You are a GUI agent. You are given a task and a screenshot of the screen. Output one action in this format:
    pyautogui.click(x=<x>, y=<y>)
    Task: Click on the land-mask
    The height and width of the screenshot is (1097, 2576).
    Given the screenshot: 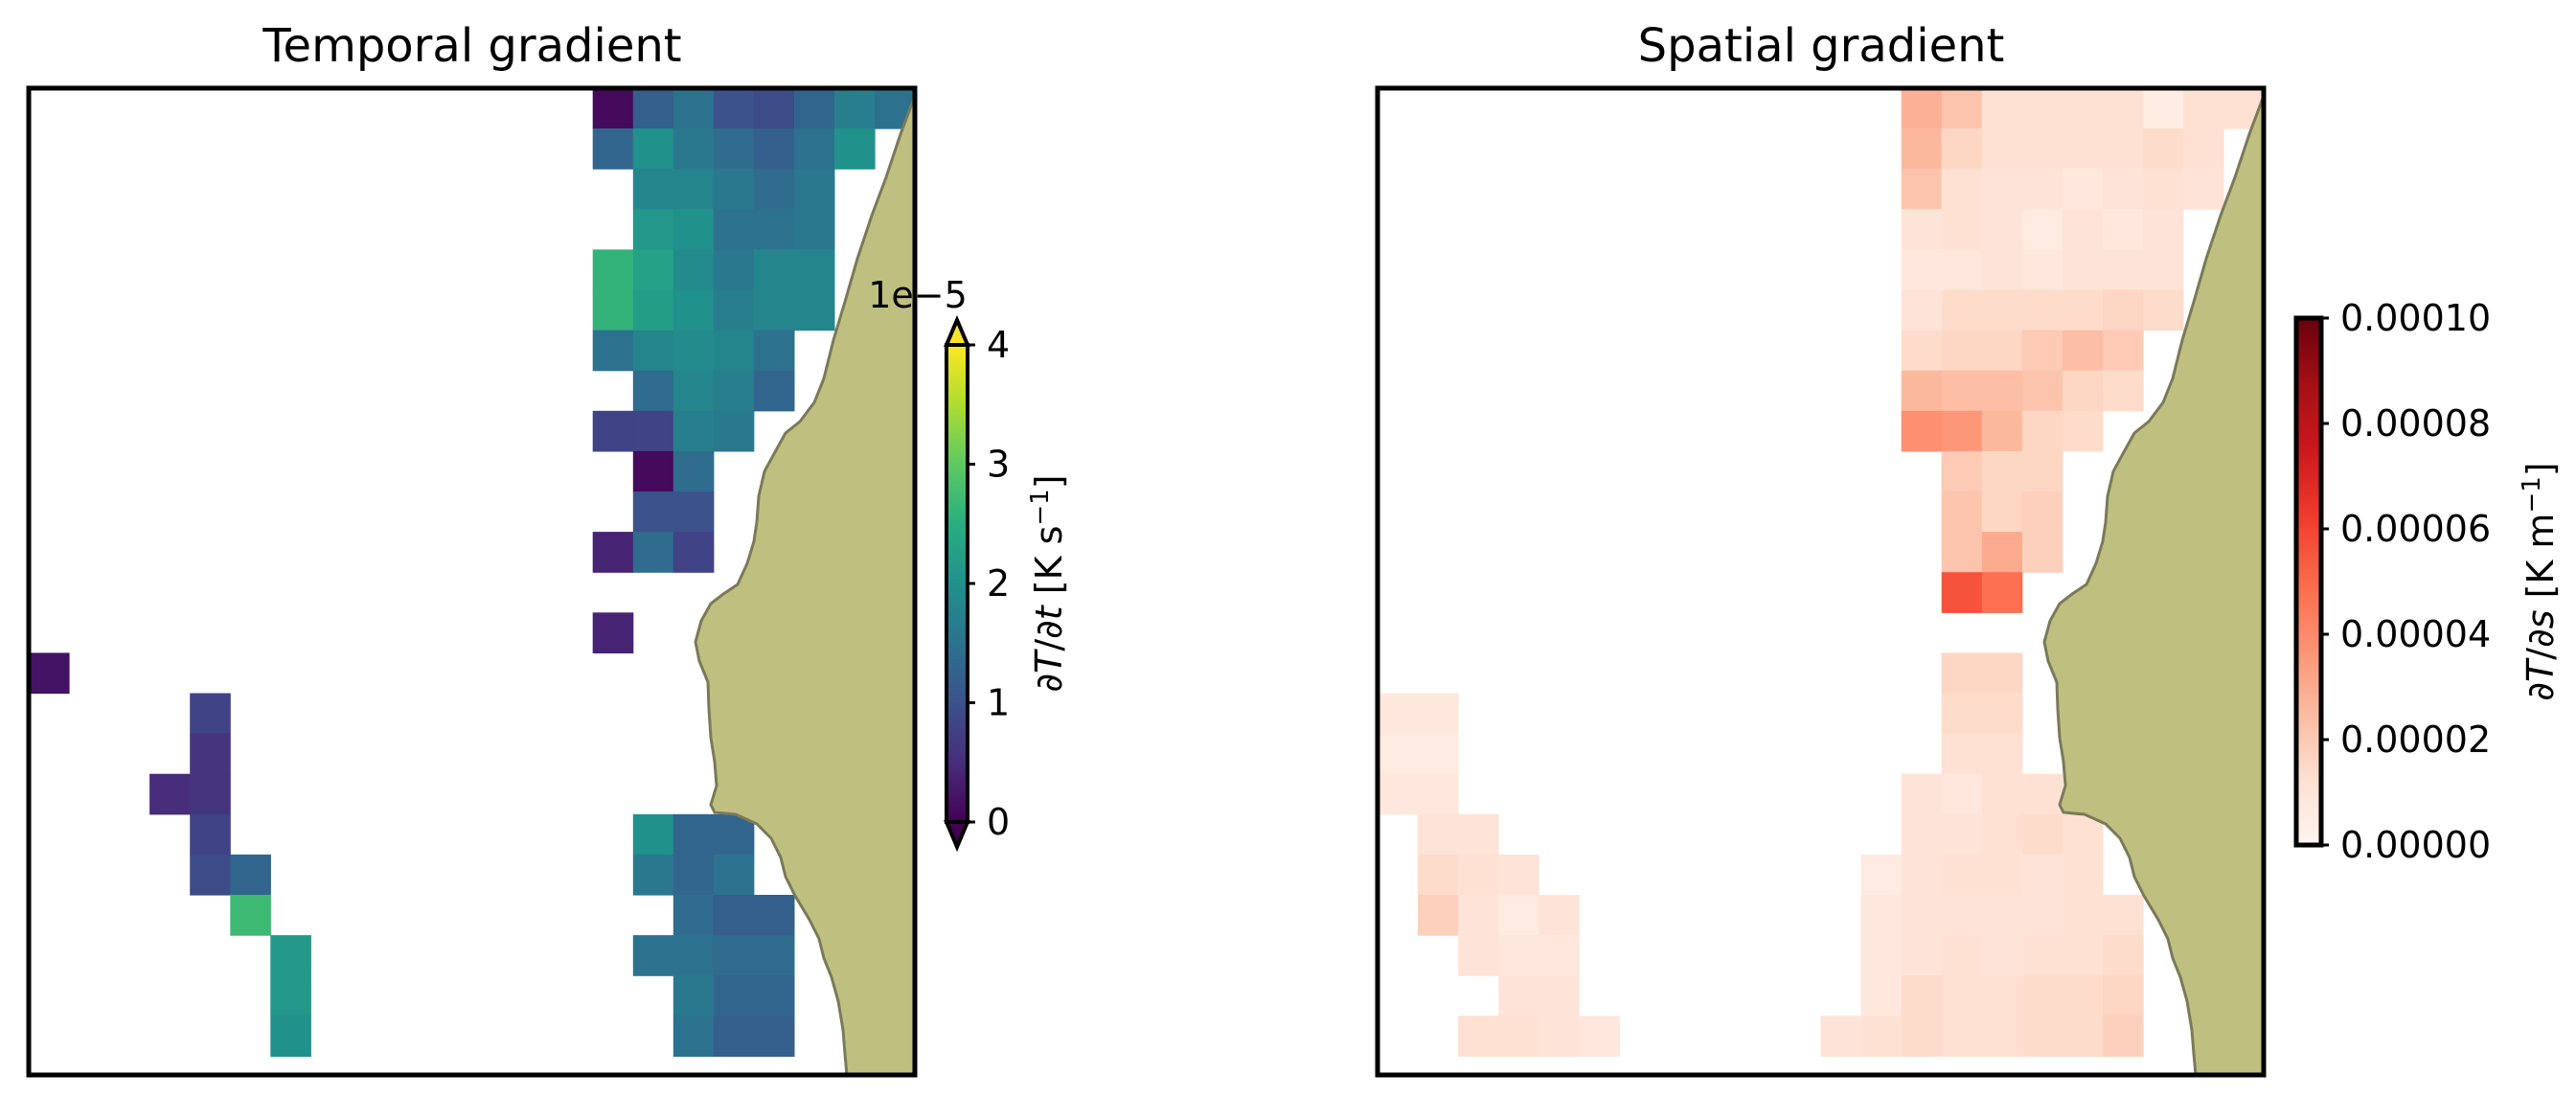 What is the action you would take?
    pyautogui.click(x=805, y=586)
    